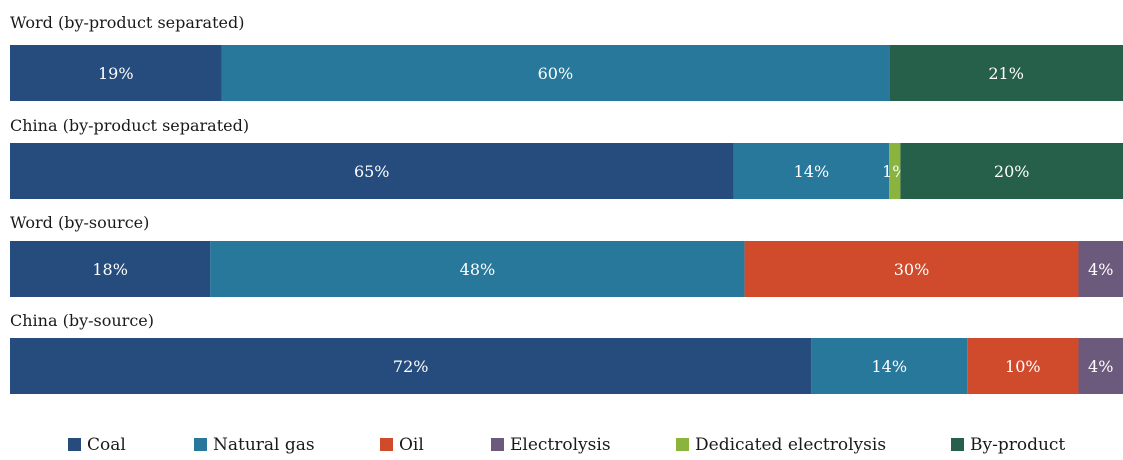 The width and height of the screenshot is (1123, 460). Describe the element at coordinates (127, 22) in the screenshot. I see `category-label: Word (by-product separated)` at that location.